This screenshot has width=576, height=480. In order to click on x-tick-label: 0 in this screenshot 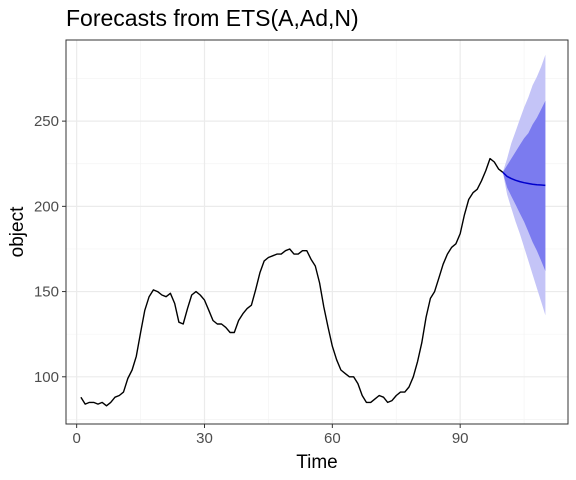, I will do `click(76, 438)`.